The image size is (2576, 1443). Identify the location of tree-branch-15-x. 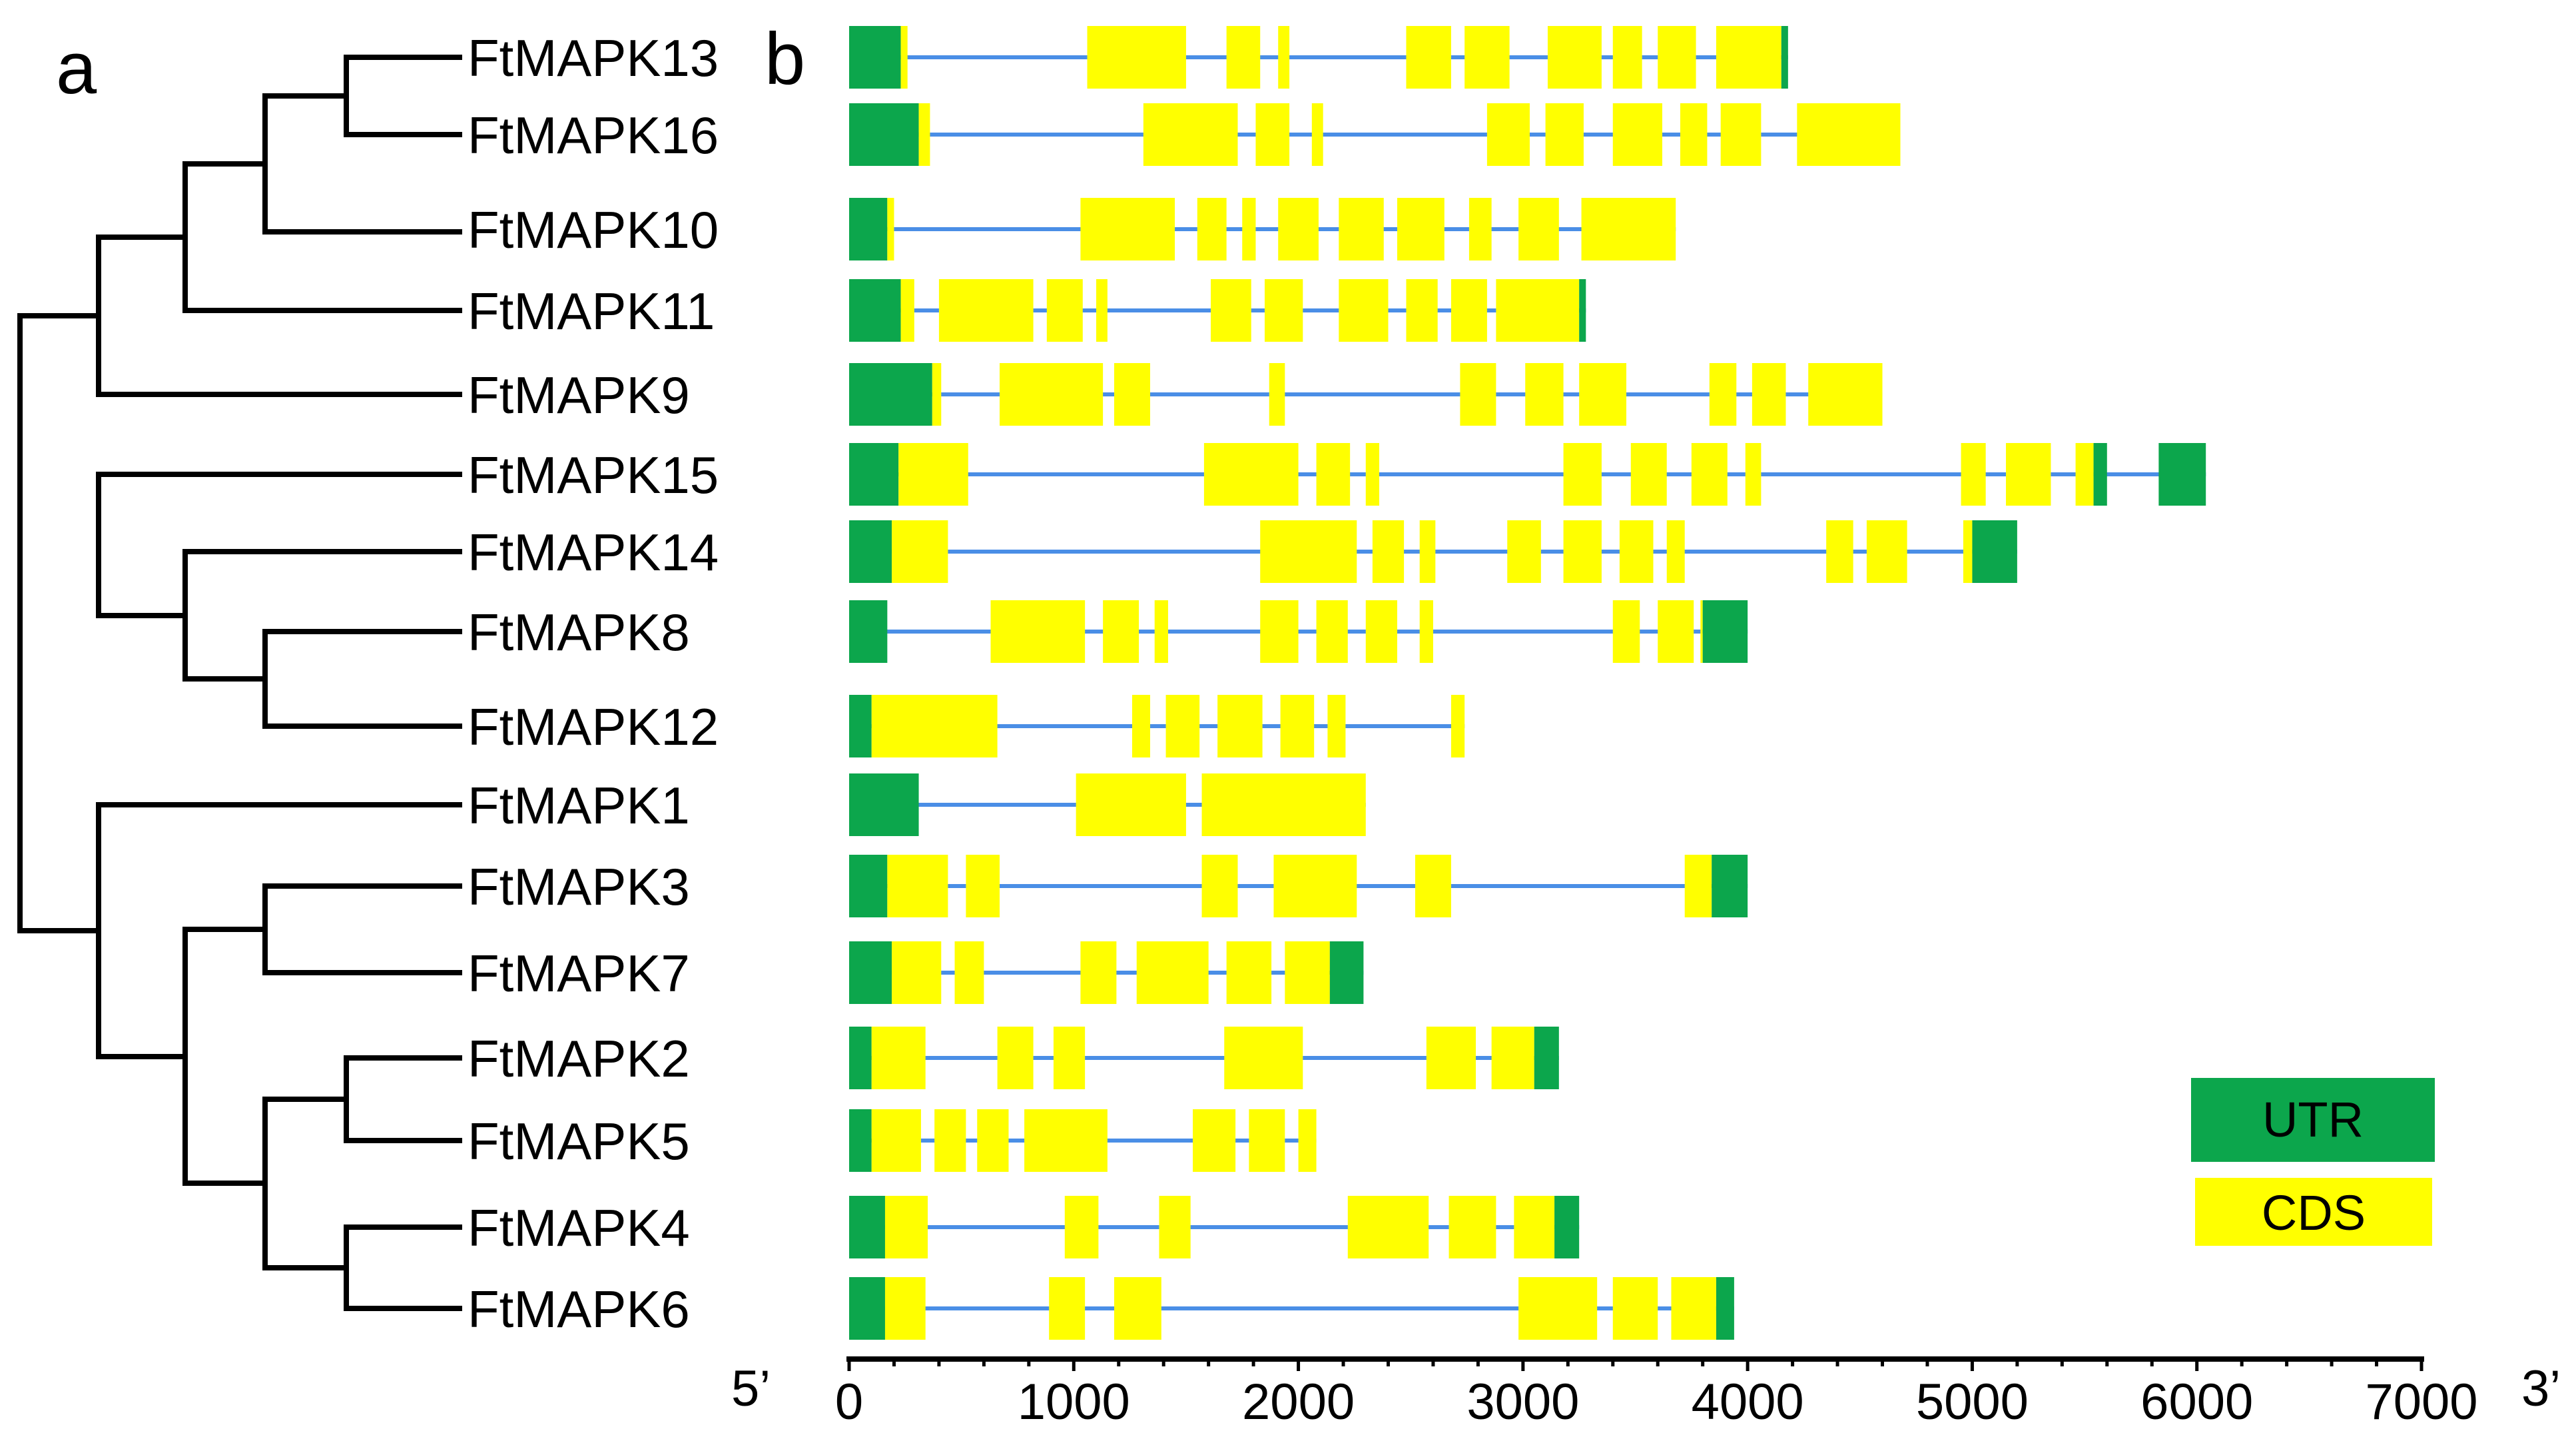
(279, 545).